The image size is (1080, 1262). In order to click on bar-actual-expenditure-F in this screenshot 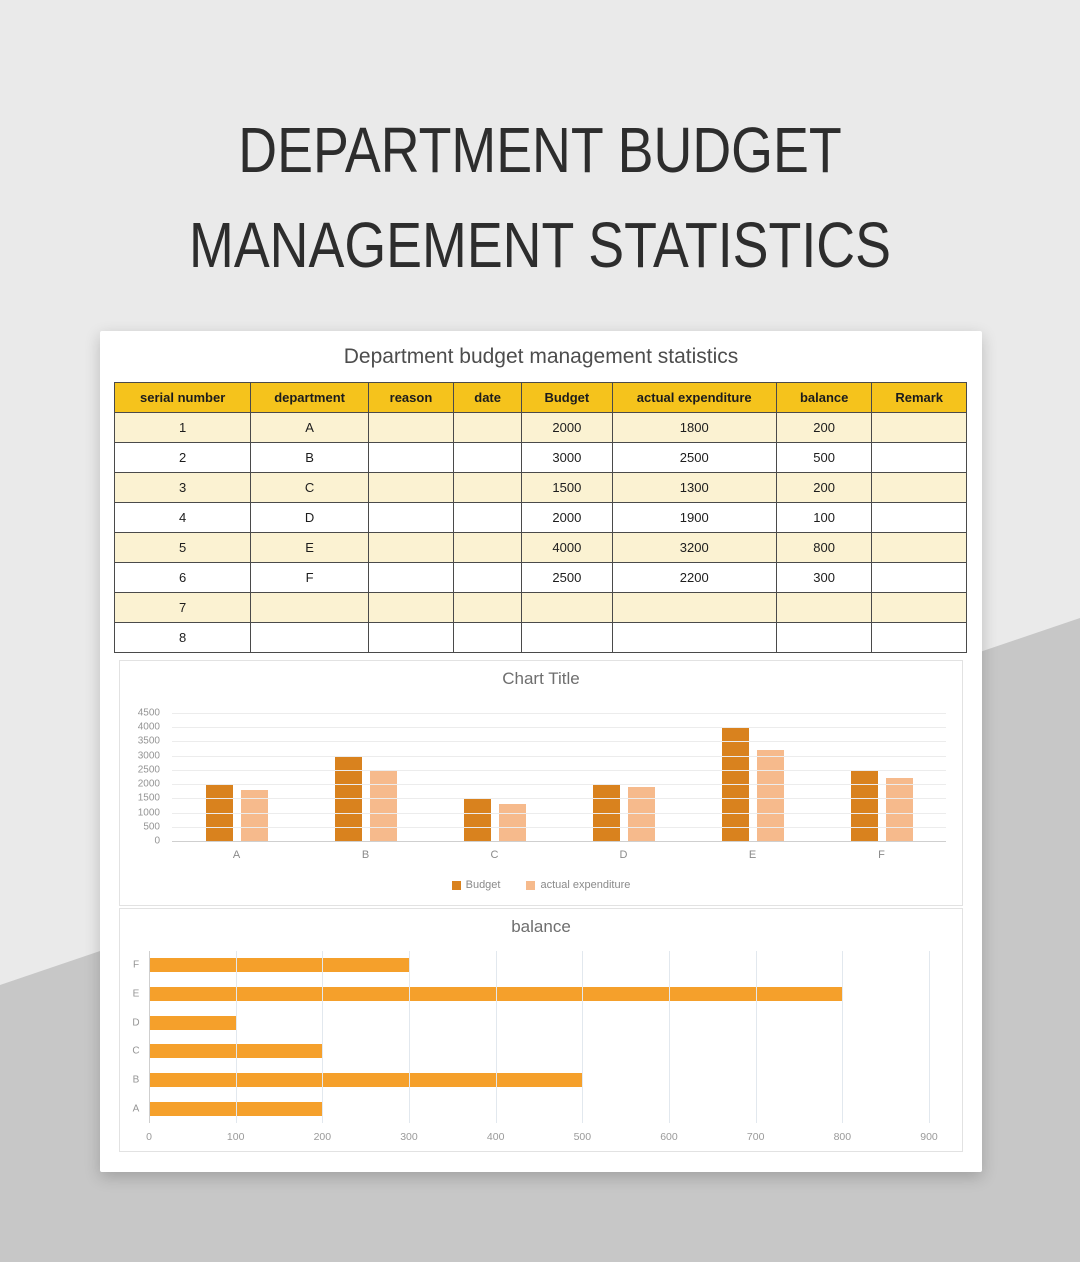, I will do `click(899, 809)`.